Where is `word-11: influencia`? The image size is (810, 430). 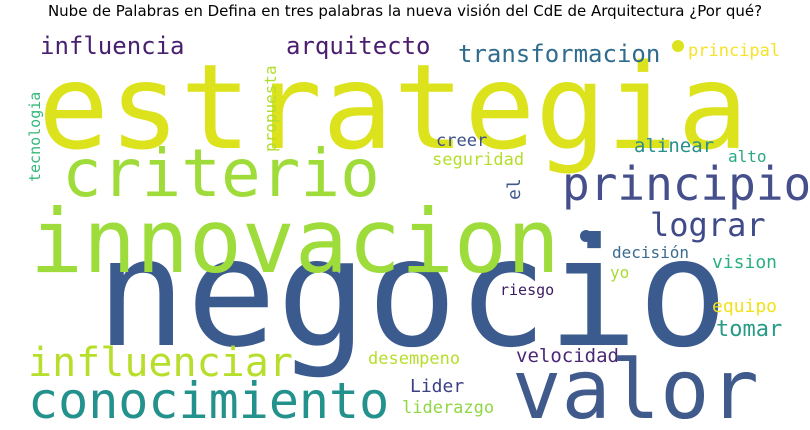 word-11: influencia is located at coordinates (112, 46).